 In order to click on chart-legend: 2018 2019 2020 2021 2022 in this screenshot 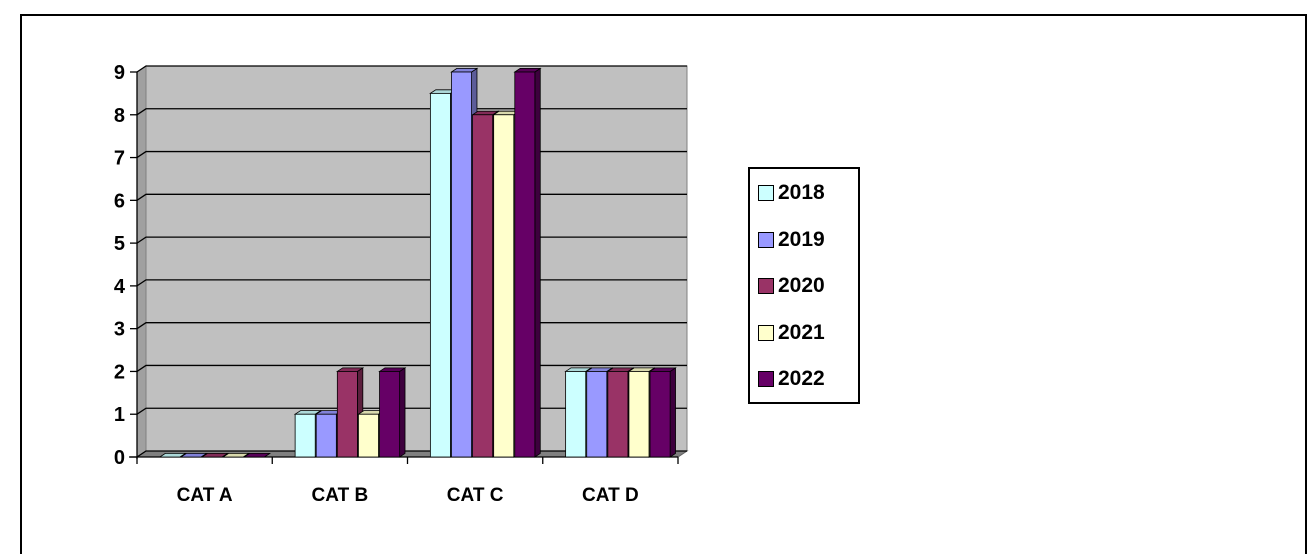, I will do `click(804, 285)`.